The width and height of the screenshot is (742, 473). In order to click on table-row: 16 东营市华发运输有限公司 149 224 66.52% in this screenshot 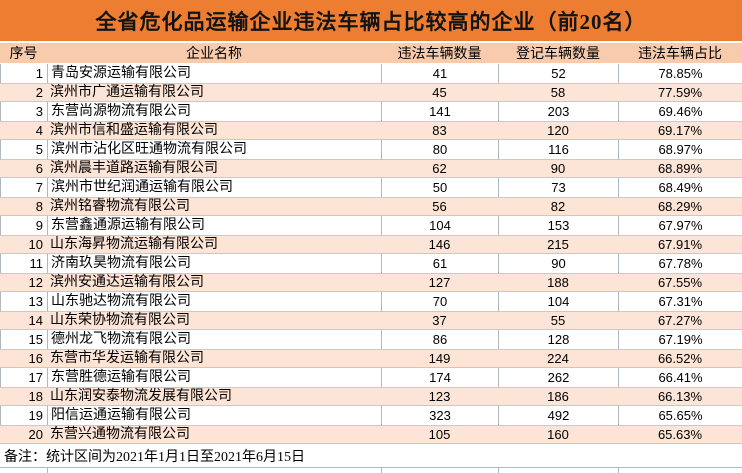, I will do `click(371, 358)`.